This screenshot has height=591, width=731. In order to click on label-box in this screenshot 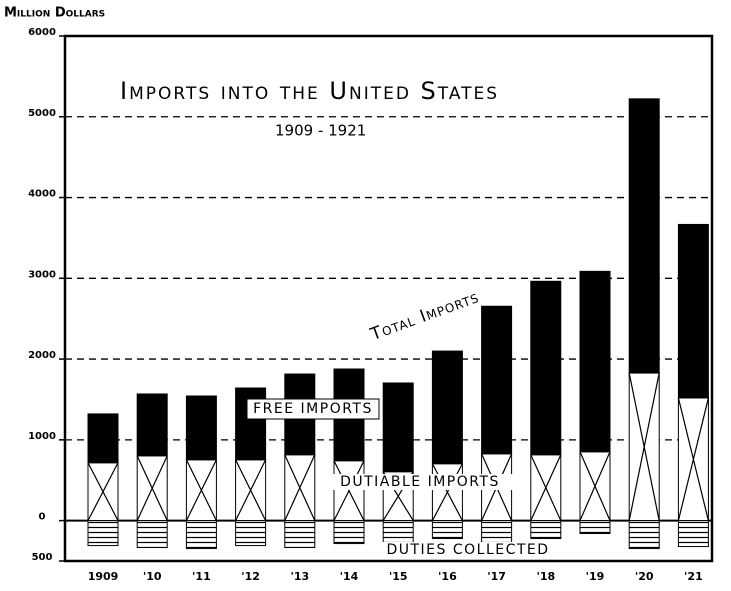, I will do `click(313, 409)`.